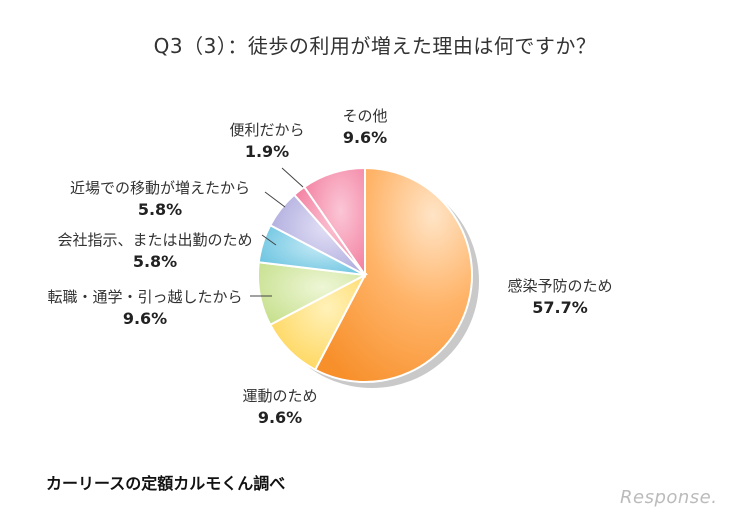 The image size is (750, 520). What do you see at coordinates (393, 274) in the screenshot?
I see `slice-infection-prevention` at bounding box center [393, 274].